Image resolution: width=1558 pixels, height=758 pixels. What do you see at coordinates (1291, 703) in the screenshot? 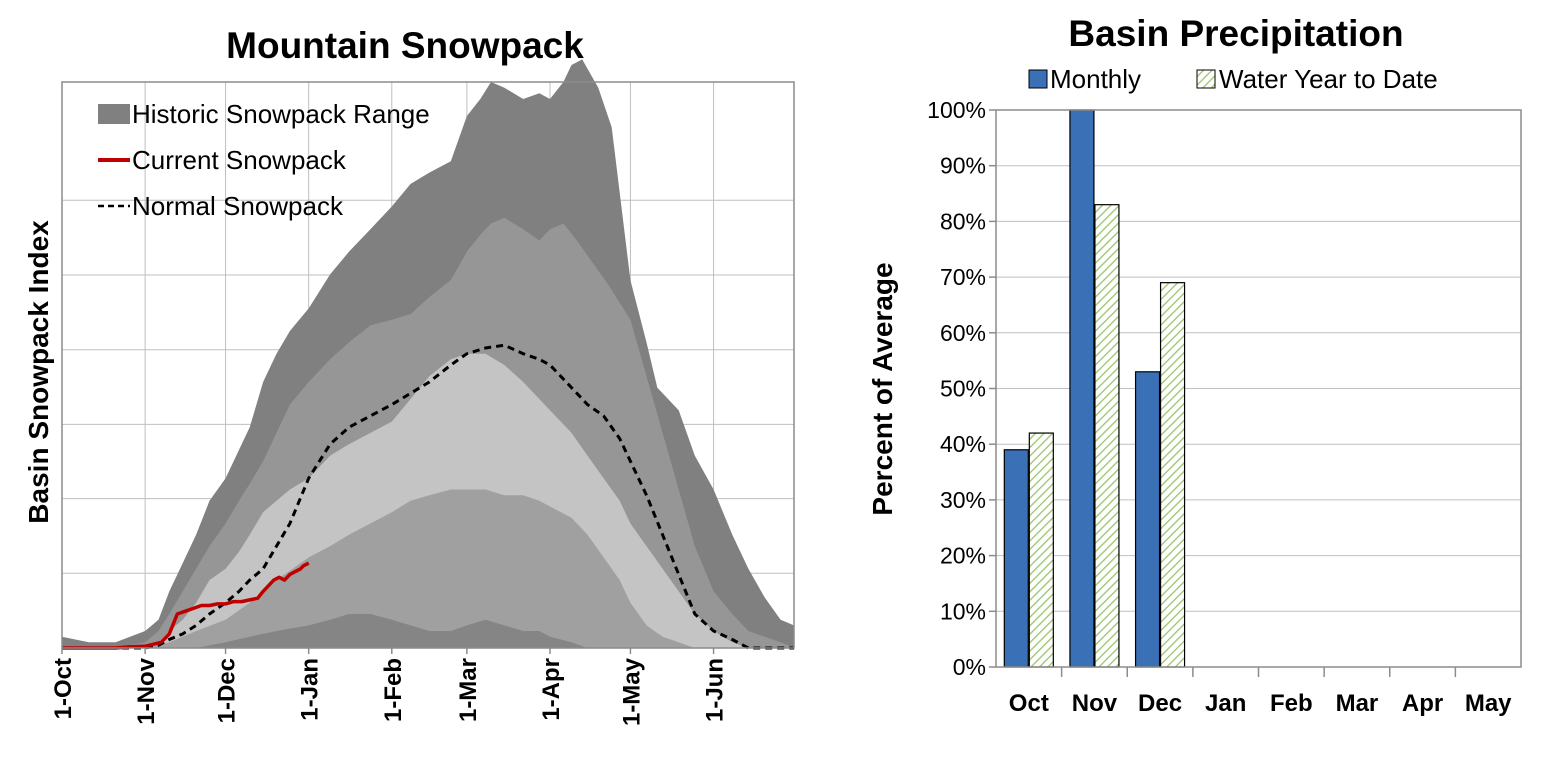
I see `precip-x-tick-label: Feb` at bounding box center [1291, 703].